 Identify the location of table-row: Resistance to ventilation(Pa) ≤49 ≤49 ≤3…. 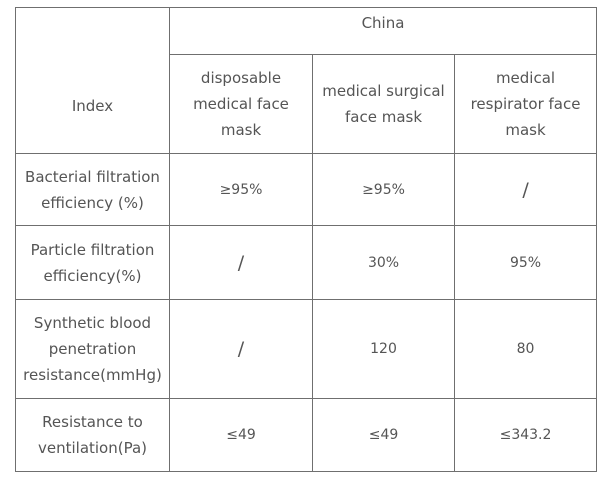
(306, 435).